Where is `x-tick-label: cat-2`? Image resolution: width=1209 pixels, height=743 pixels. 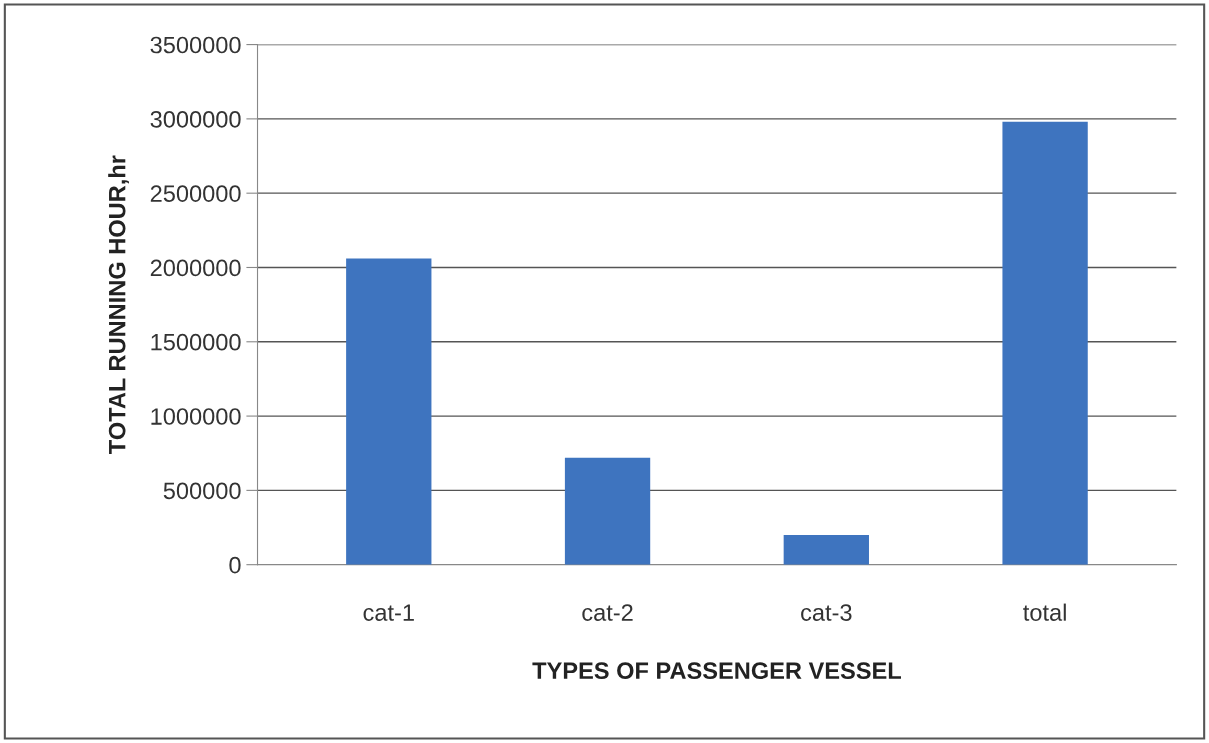
x-tick-label: cat-2 is located at coordinates (607, 612).